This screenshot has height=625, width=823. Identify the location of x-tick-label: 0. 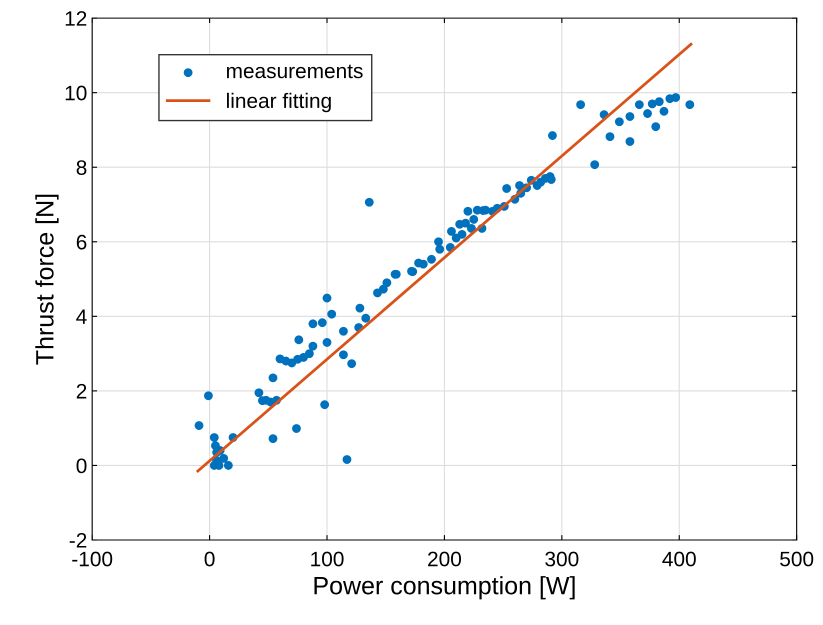
(209, 559).